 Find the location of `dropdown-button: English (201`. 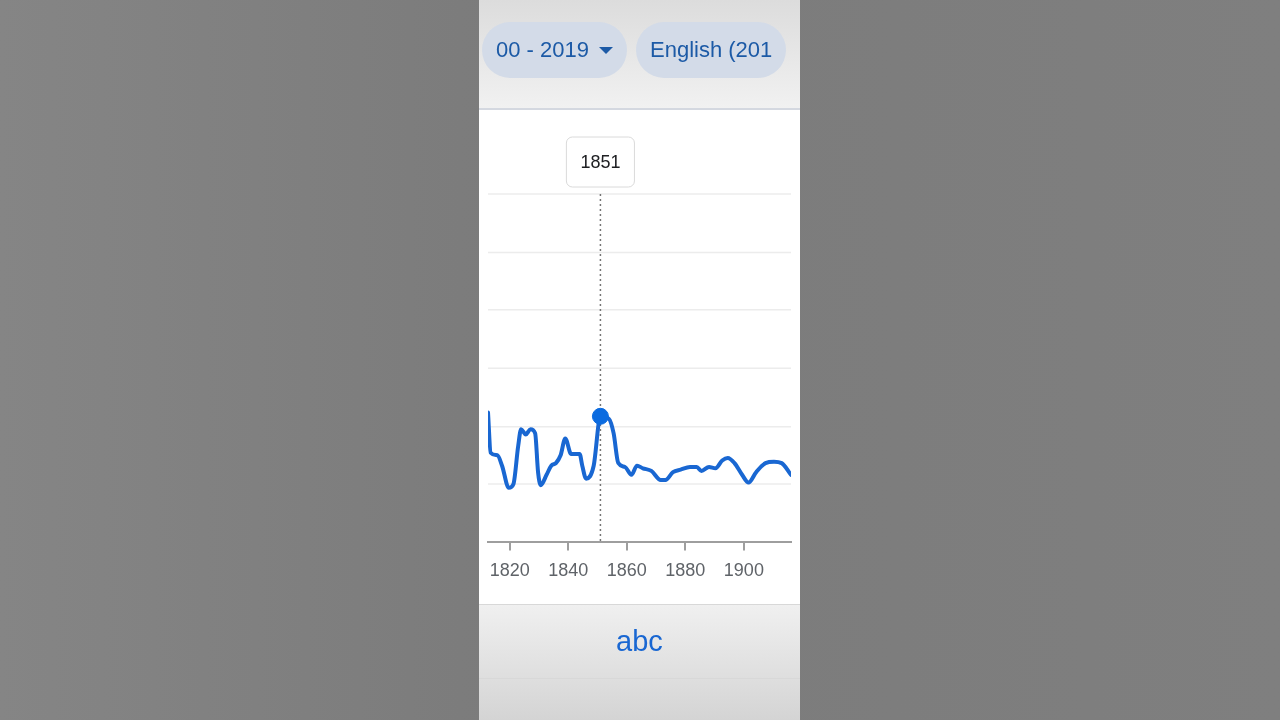

dropdown-button: English (201 is located at coordinates (711, 50).